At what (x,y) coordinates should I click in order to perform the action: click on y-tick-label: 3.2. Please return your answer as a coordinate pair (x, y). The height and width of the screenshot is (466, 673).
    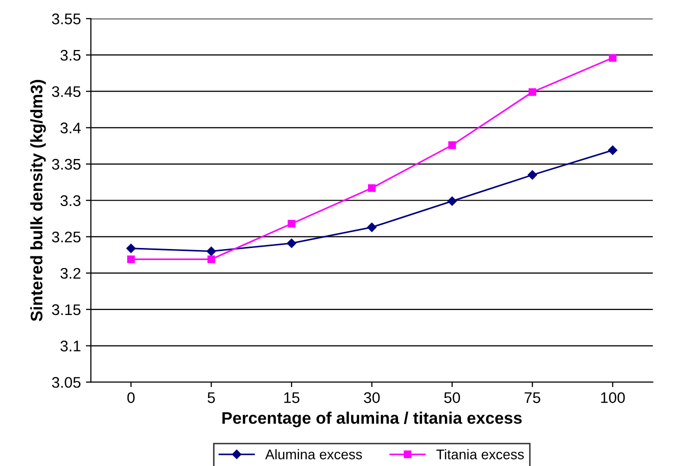
    Looking at the image, I should click on (70, 273).